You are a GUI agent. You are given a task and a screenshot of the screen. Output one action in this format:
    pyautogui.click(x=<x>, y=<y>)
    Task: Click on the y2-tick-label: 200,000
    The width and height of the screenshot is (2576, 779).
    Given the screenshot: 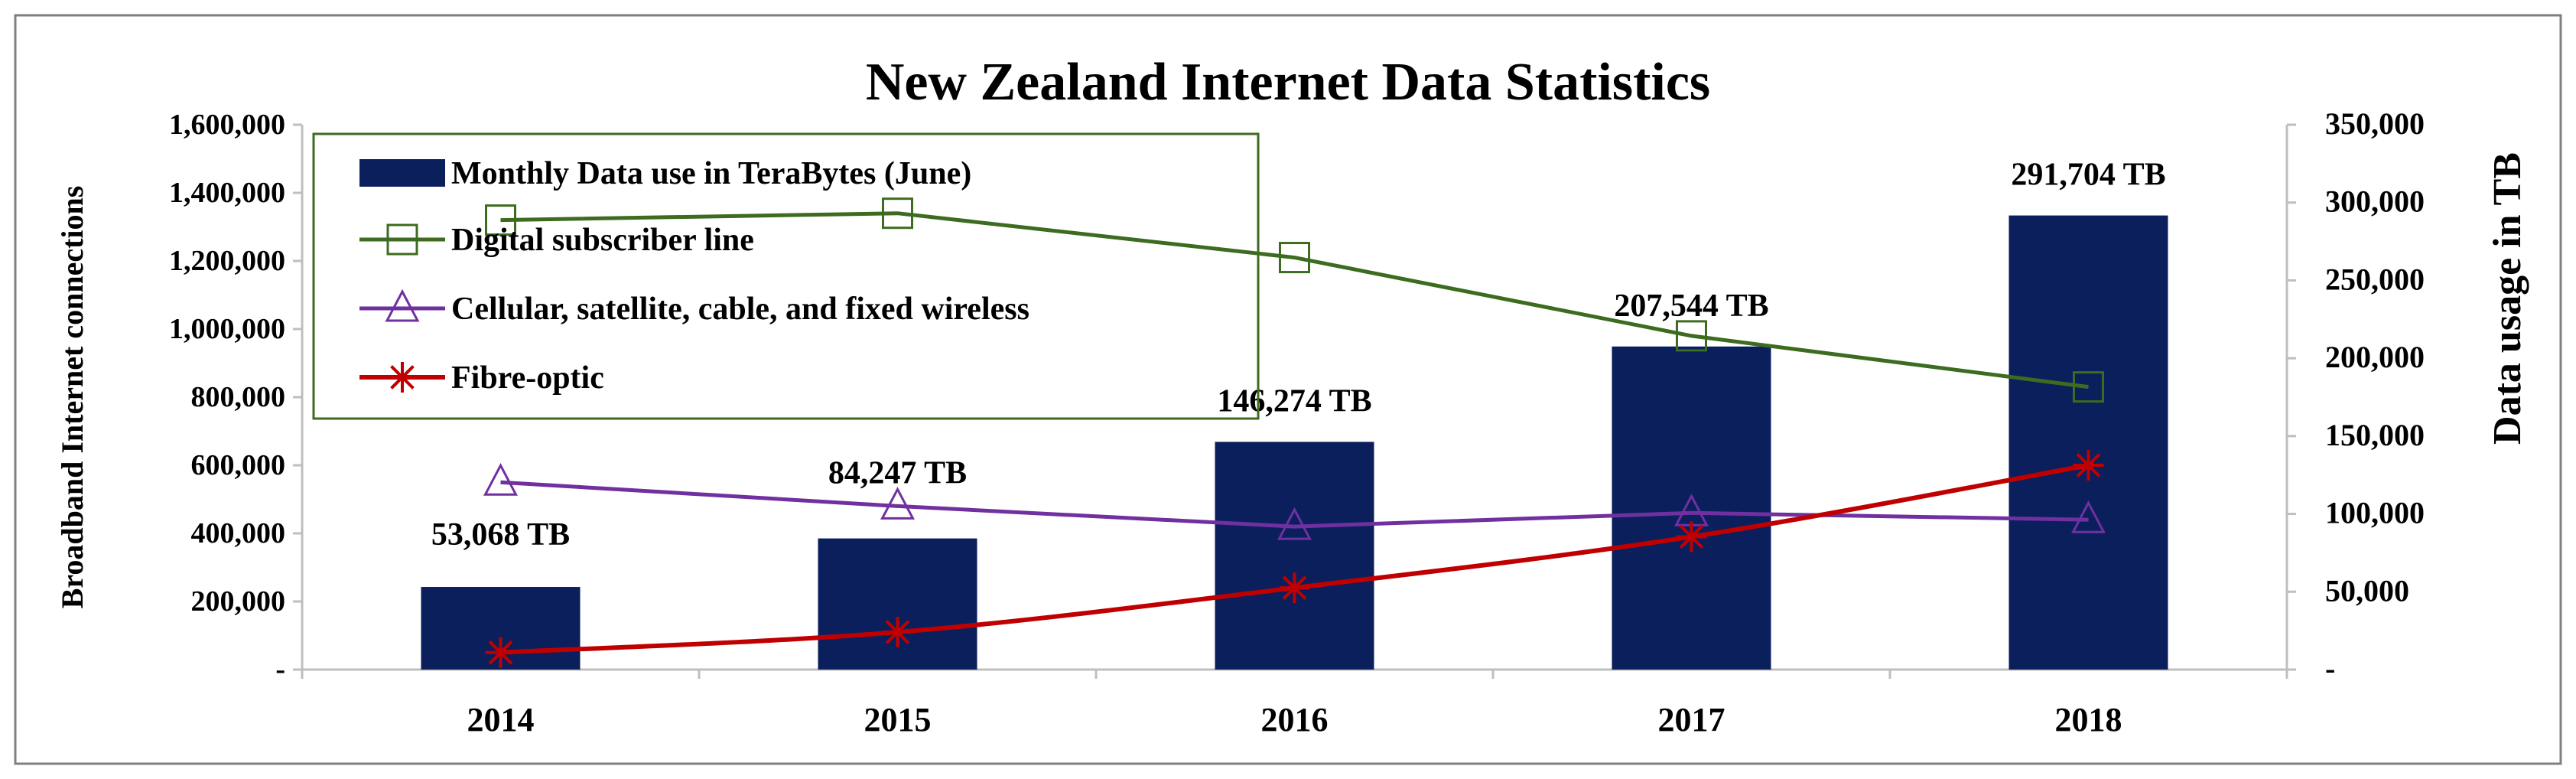 What is the action you would take?
    pyautogui.click(x=2375, y=357)
    